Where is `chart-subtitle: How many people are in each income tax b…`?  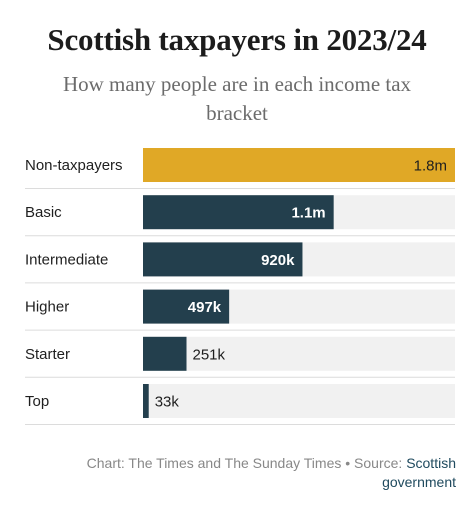 chart-subtitle: How many people are in each income tax b… is located at coordinates (237, 98).